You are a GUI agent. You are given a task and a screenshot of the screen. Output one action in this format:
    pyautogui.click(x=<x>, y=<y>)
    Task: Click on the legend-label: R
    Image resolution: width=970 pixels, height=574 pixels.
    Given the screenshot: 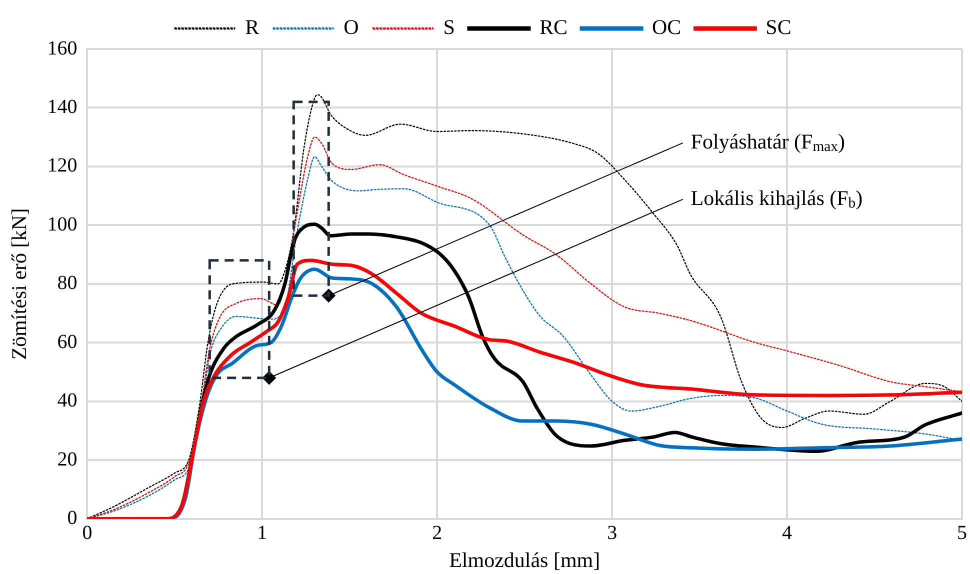 What is the action you would take?
    pyautogui.click(x=252, y=27)
    